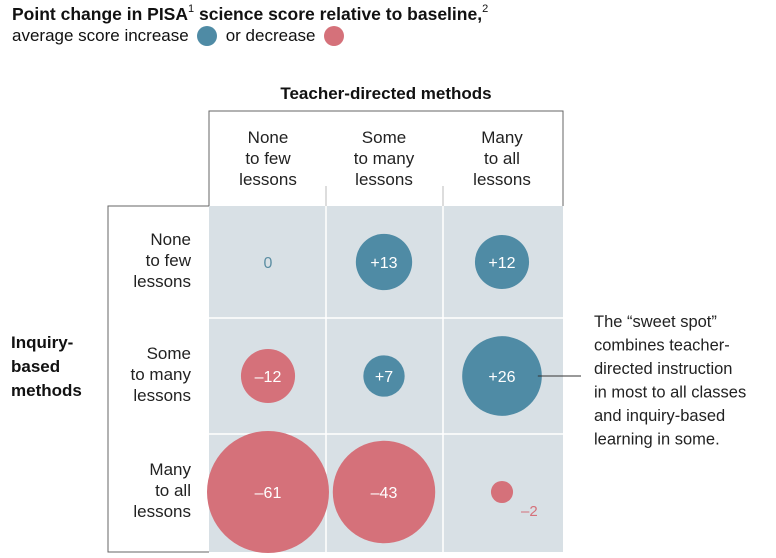  What do you see at coordinates (333, 36) in the screenshot?
I see `legend-decrease-swatch` at bounding box center [333, 36].